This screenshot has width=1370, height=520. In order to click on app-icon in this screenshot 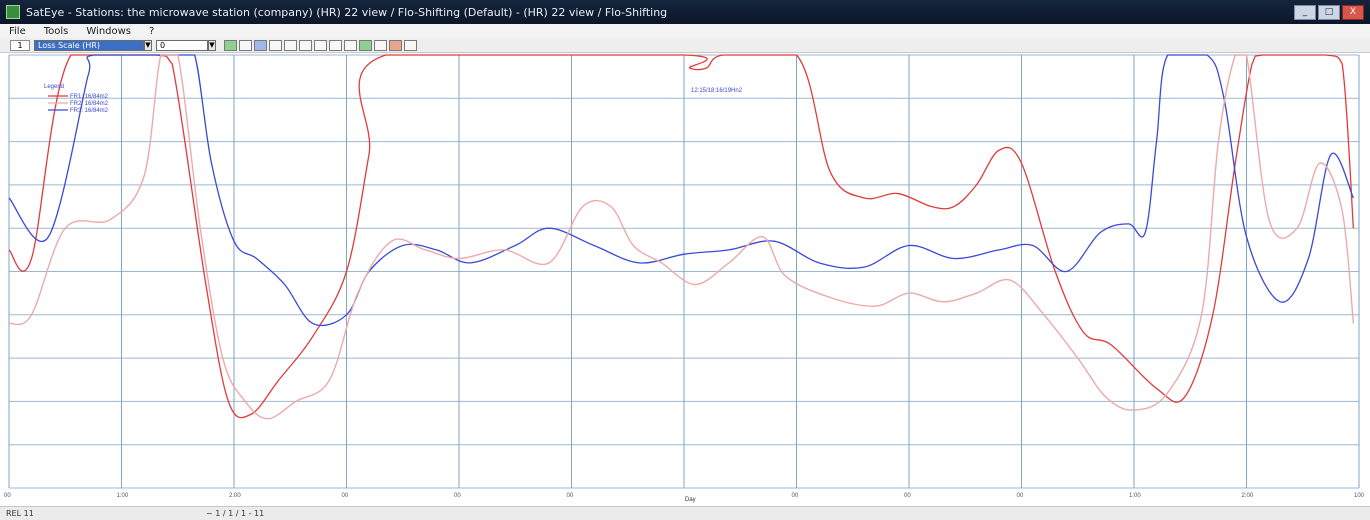, I will do `click(13, 12)`.